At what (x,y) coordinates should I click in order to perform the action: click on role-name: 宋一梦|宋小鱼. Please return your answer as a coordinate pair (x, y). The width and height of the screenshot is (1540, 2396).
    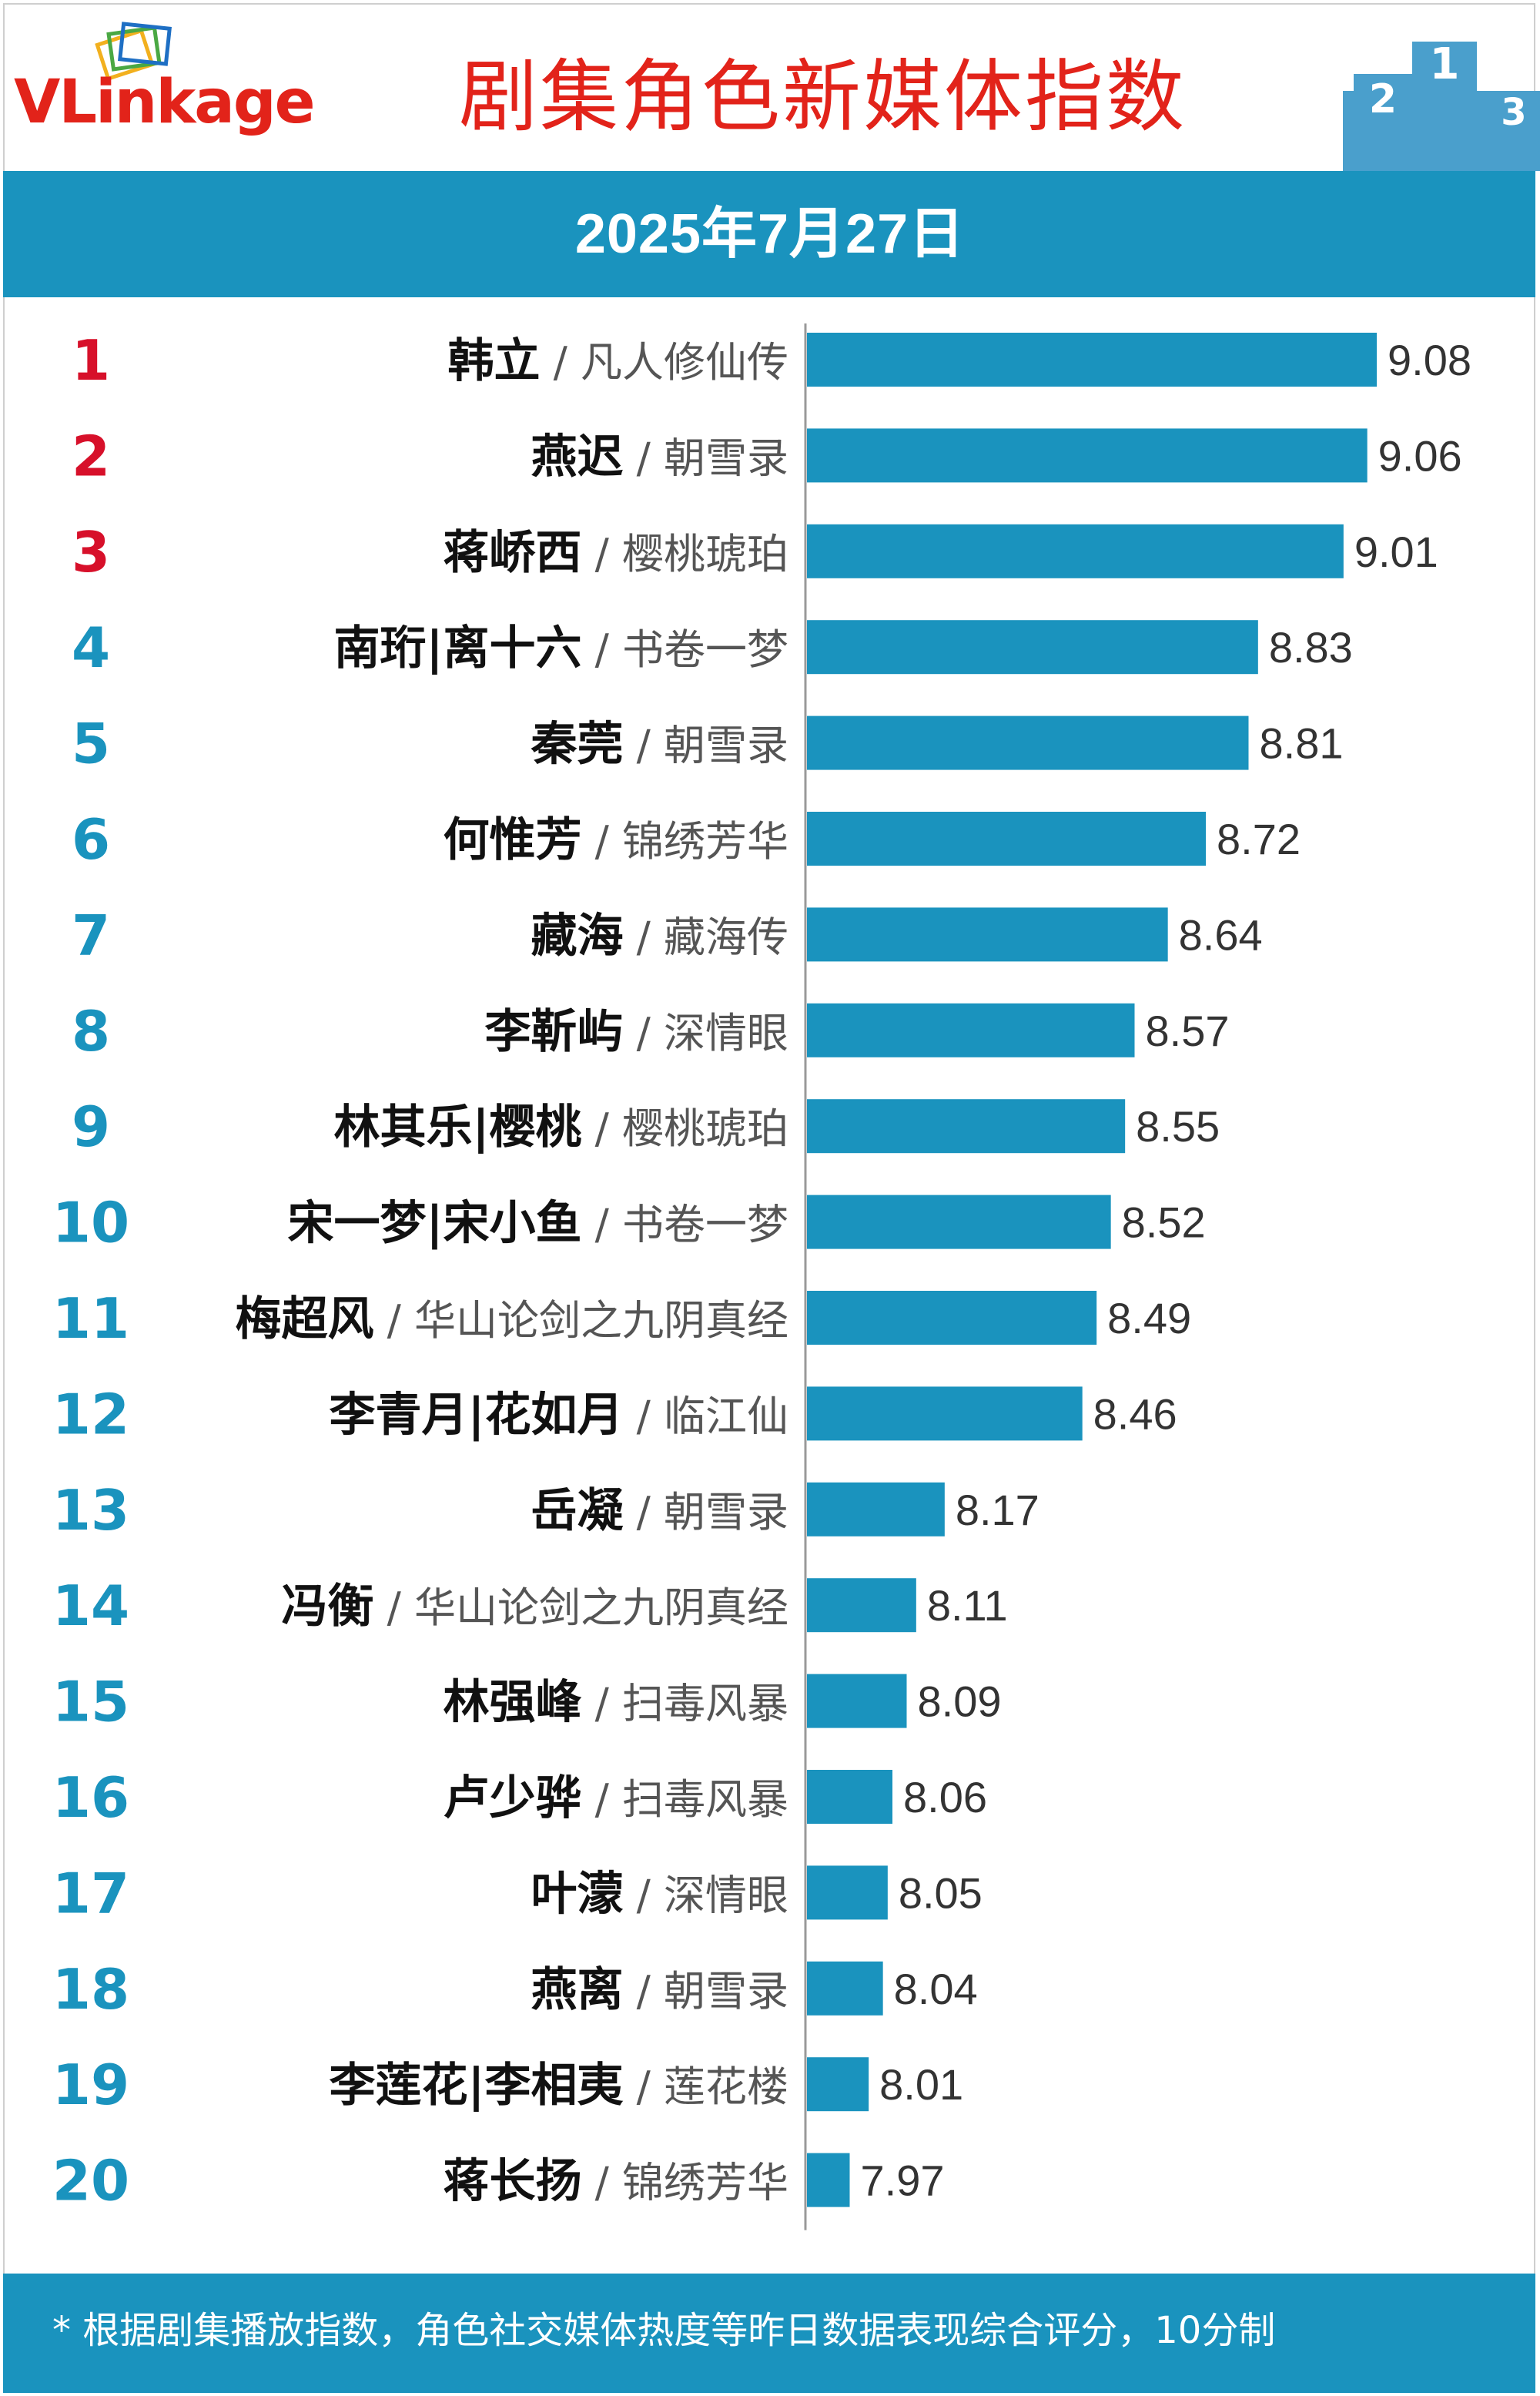
    Looking at the image, I should click on (435, 1224).